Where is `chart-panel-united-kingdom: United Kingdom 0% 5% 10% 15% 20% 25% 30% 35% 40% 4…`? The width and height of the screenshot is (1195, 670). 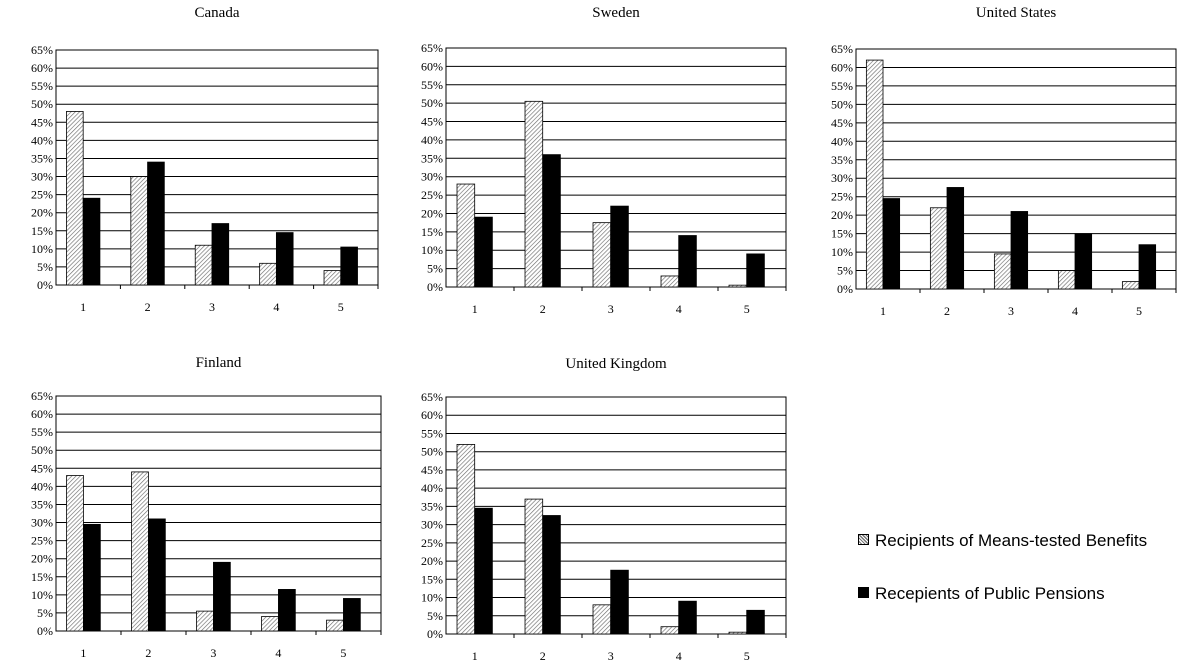
chart-panel-united-kingdom: United Kingdom 0% 5% 10% 15% 20% 25% 30% 35% 40% 4… is located at coordinates (604, 509).